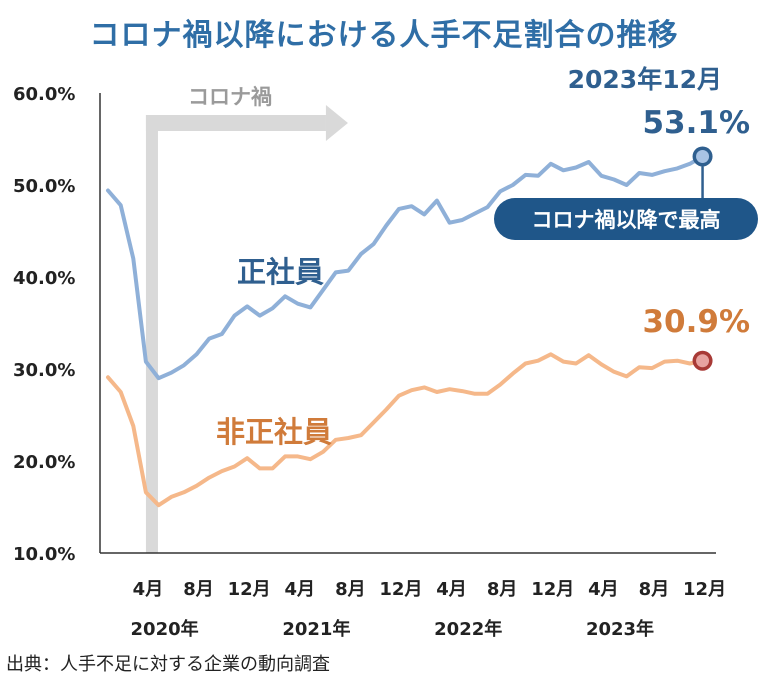 Image resolution: width=768 pixels, height=683 pixels. I want to click on chart-title: コロナ禍以降における人手不足割合の推移, so click(384, 35).